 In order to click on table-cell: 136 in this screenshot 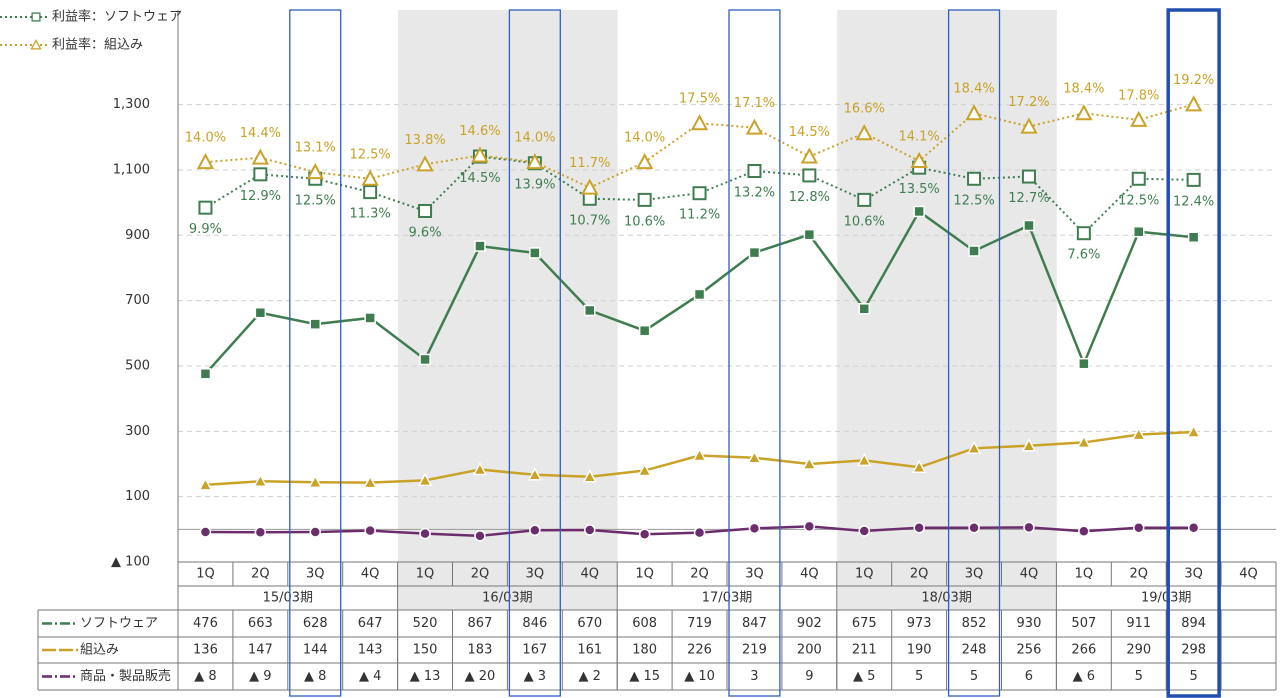, I will do `click(205, 650)`.